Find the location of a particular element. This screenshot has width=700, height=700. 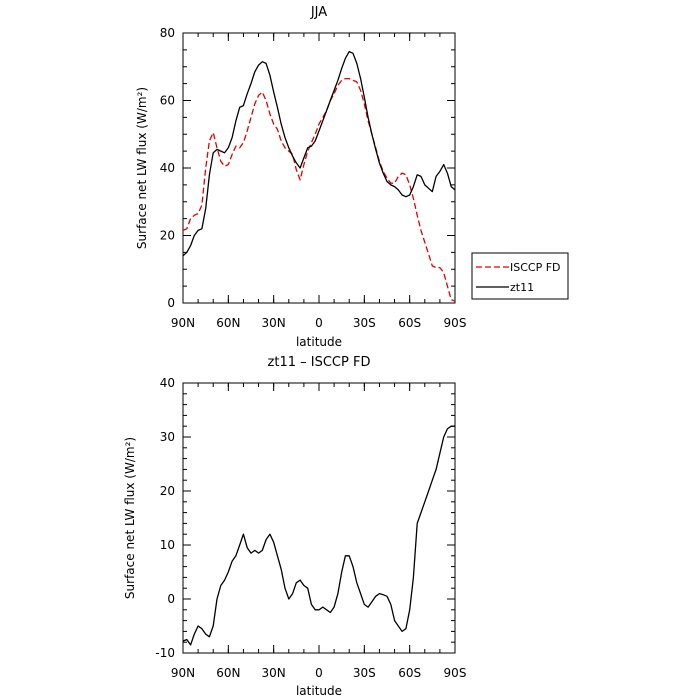

y-tick-label: -10 is located at coordinates (165, 653).